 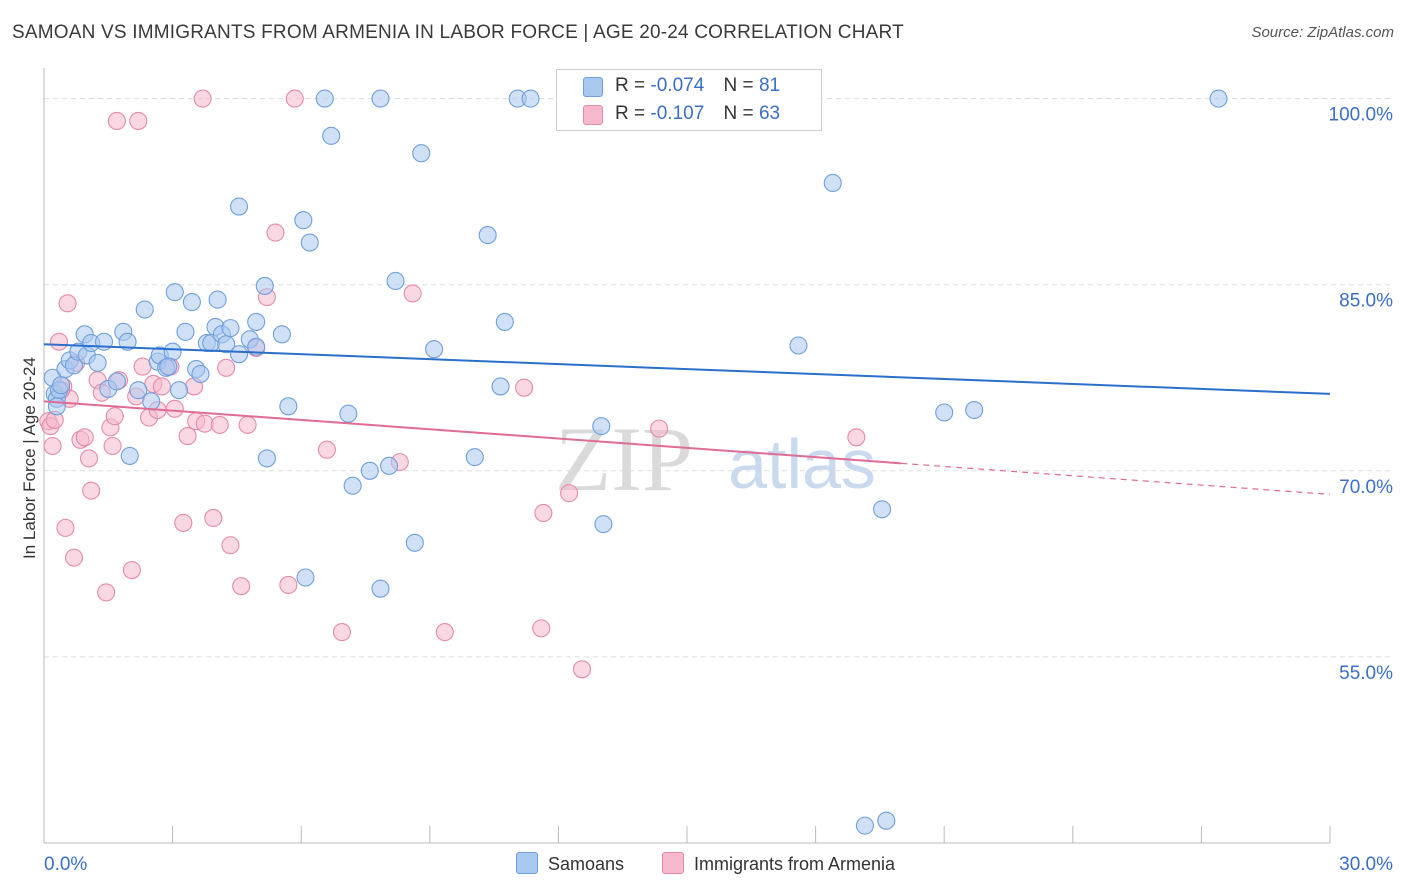 What do you see at coordinates (1366, 487) in the screenshot?
I see `y-tick-label: 70.0%` at bounding box center [1366, 487].